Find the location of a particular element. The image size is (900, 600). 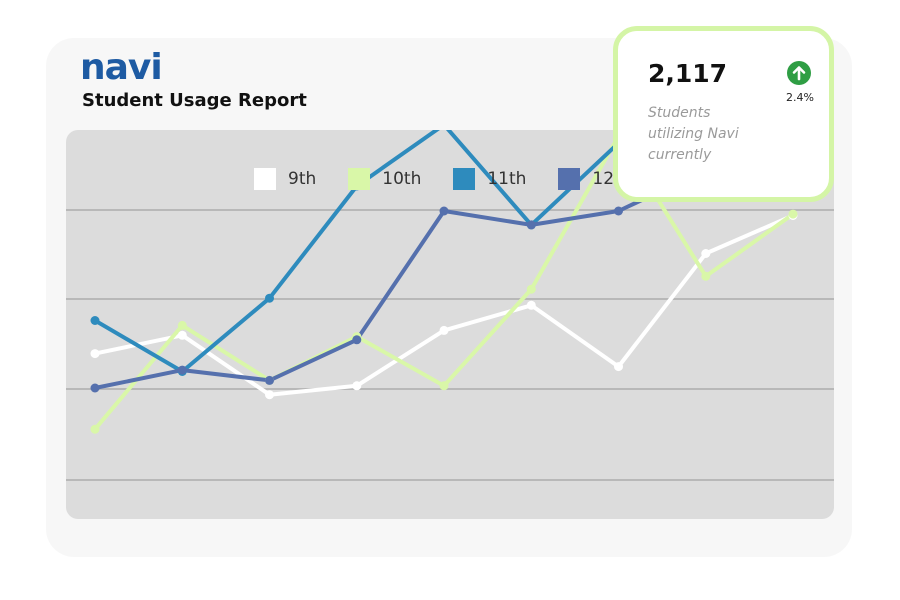

navi-logo: navi is located at coordinates (121, 67).